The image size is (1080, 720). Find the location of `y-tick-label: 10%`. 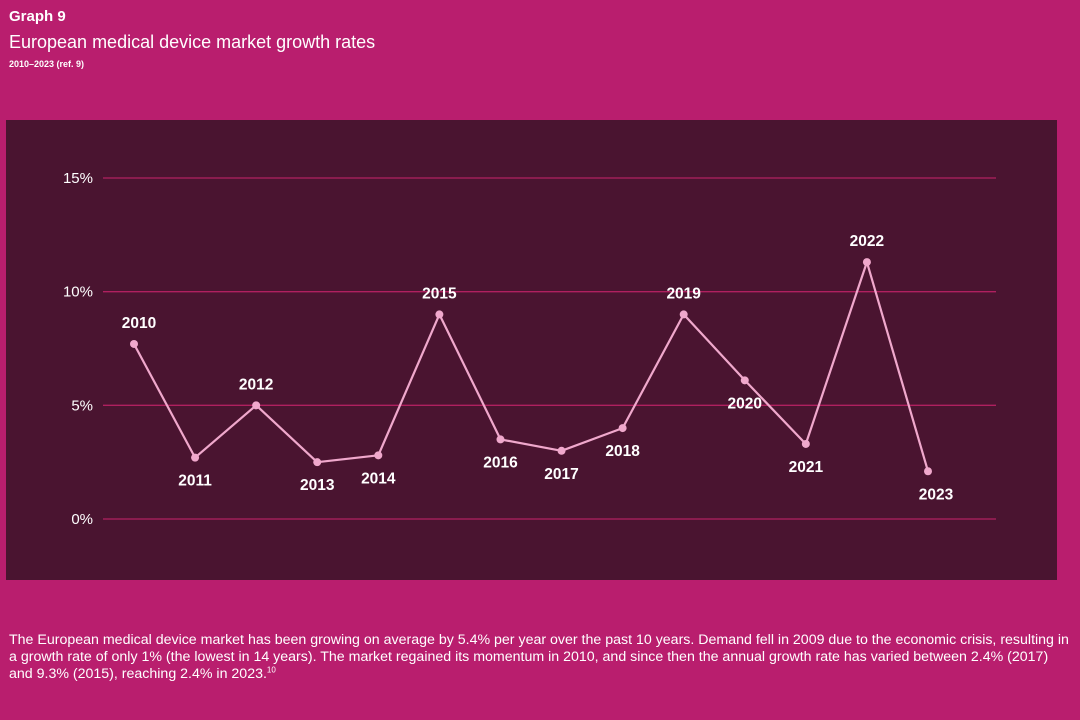

y-tick-label: 10% is located at coordinates (78, 292).